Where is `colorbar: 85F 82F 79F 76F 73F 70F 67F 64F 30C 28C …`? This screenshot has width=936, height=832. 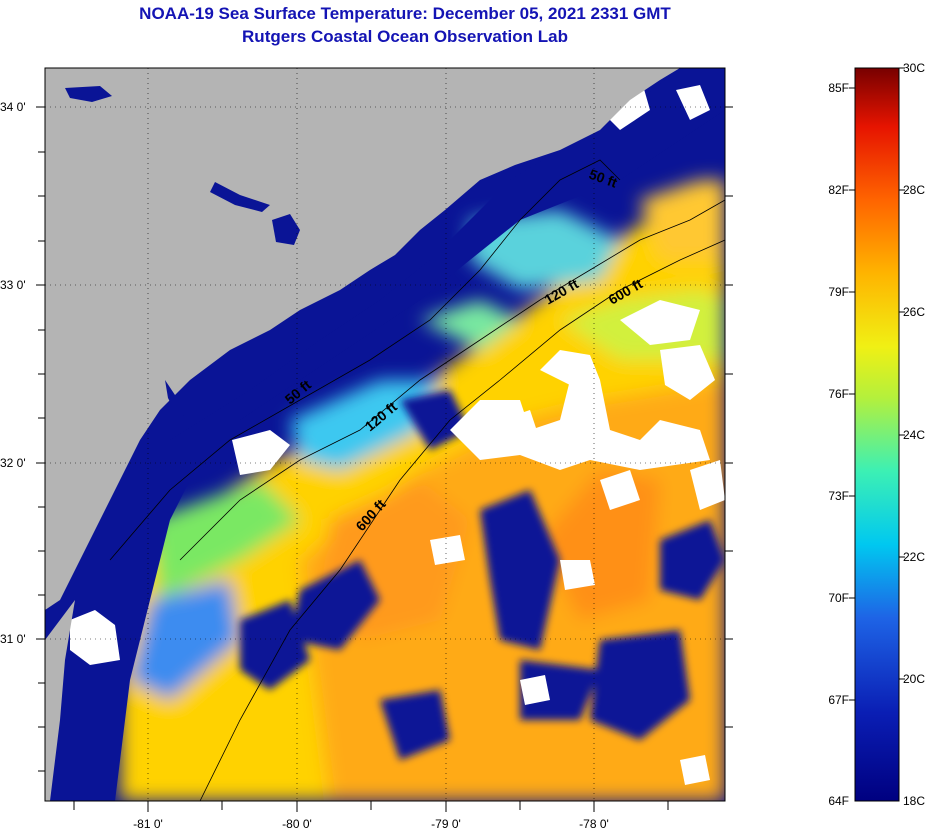 colorbar: 85F 82F 79F 76F 73F 70F 67F 64F 30C 28C … is located at coordinates (876, 434).